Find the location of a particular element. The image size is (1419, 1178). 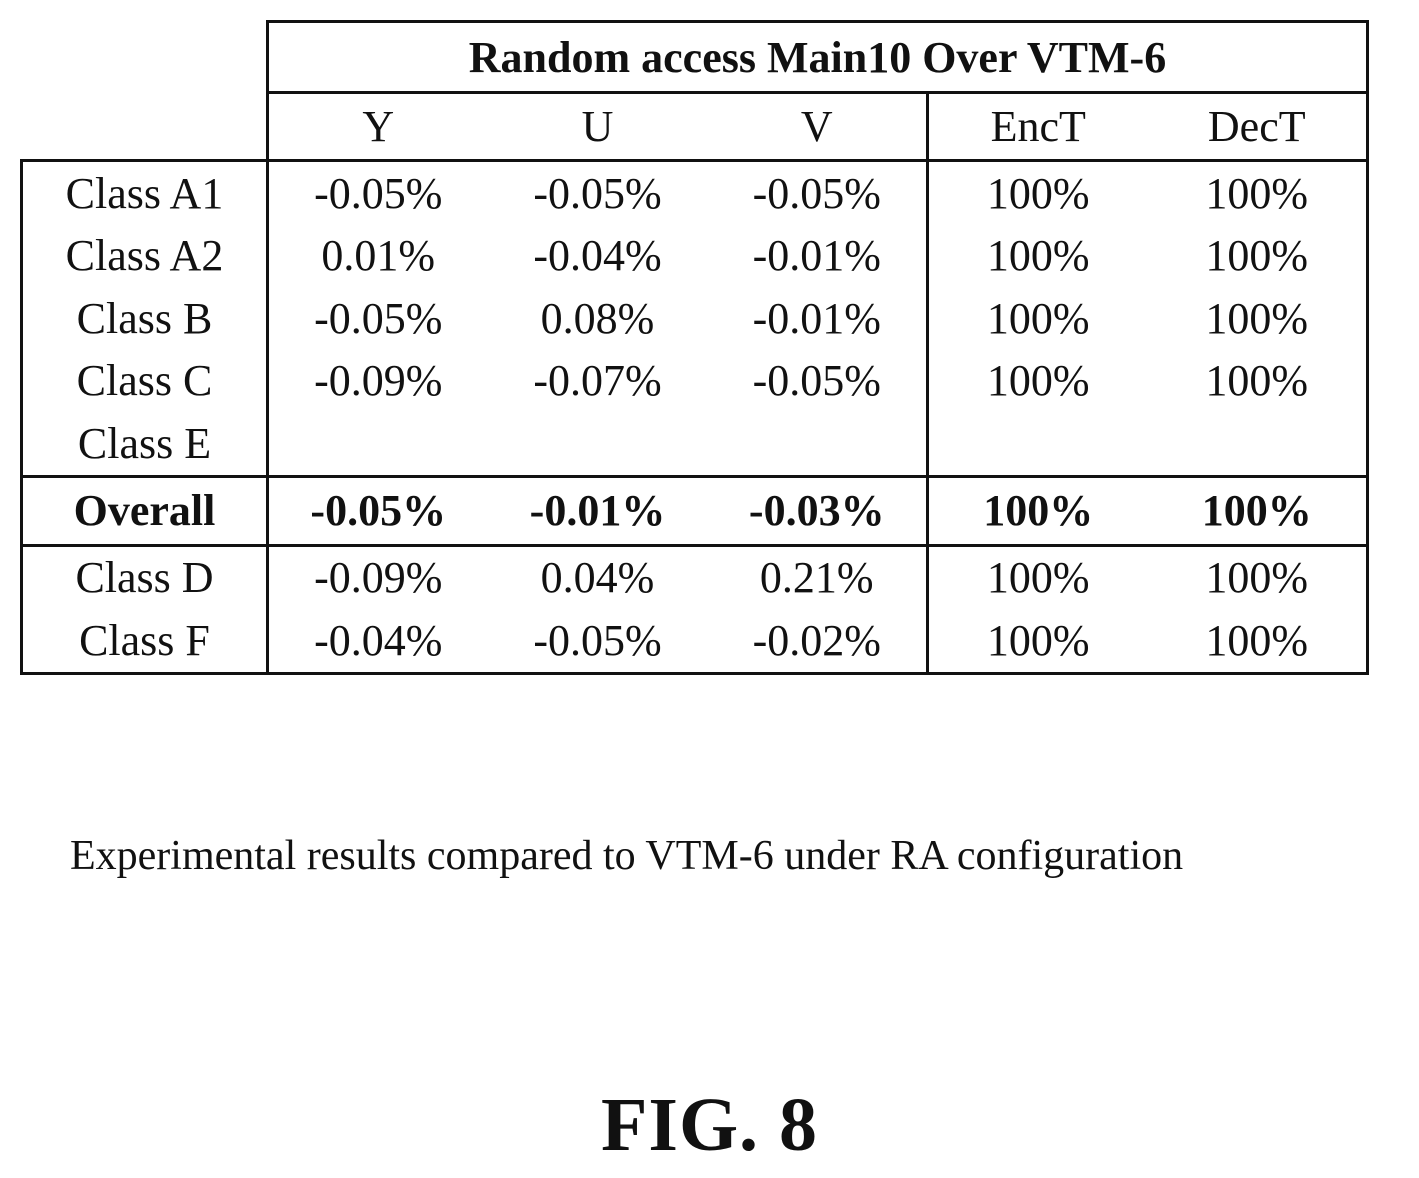

column-header-enct: EncT is located at coordinates (1037, 127).